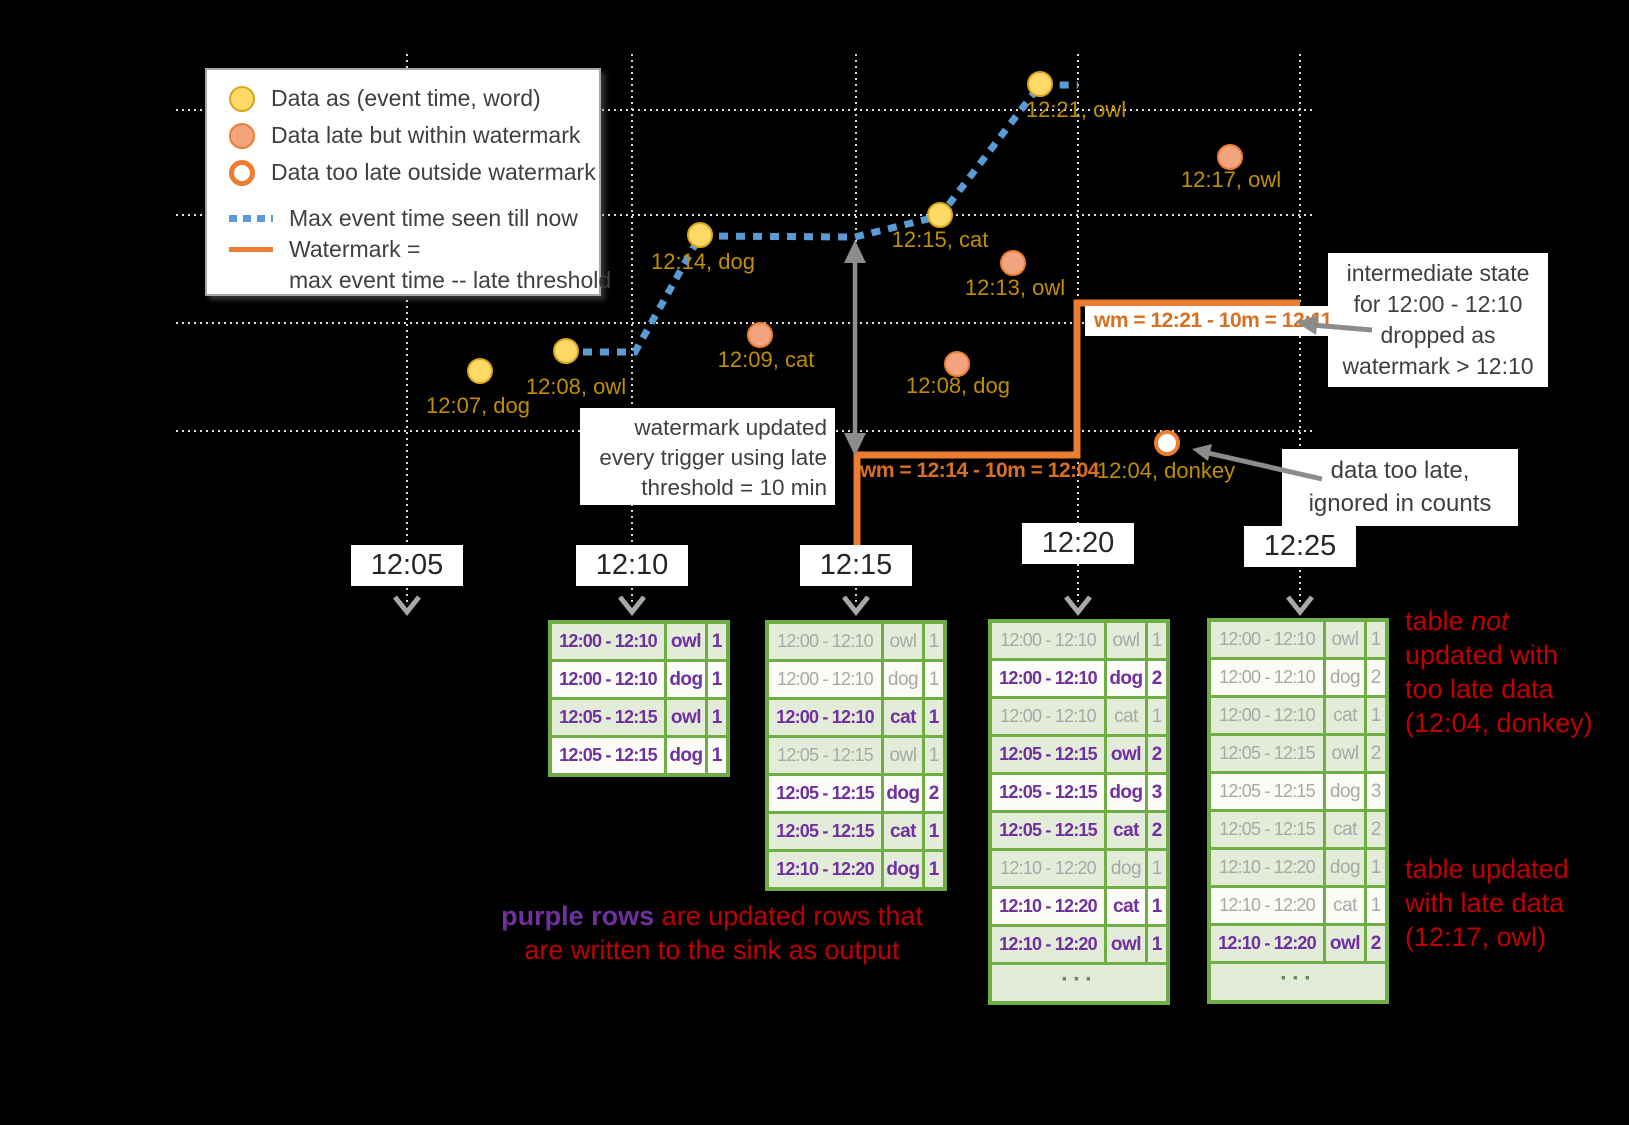 The image size is (1629, 1125). I want to click on red-note-line: purple rows are updated rows that, so click(712, 916).